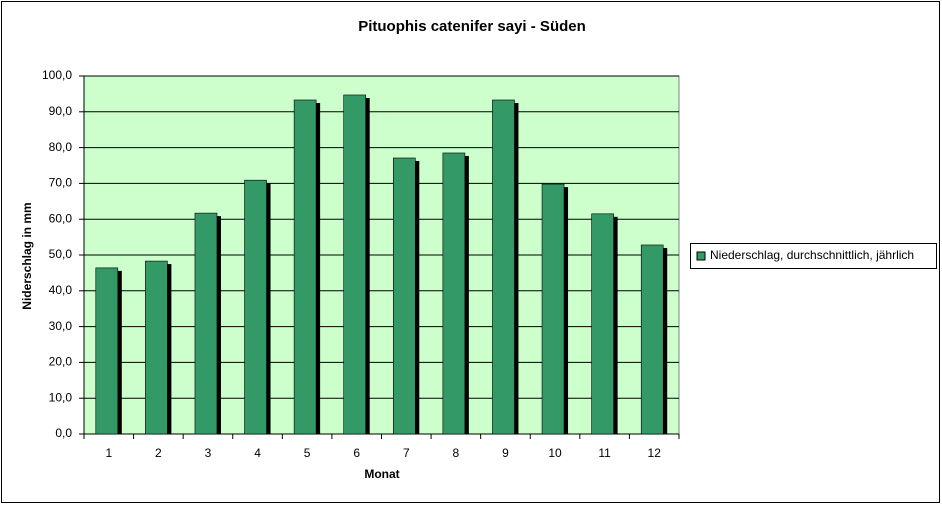 This screenshot has width=942, height=505. What do you see at coordinates (61, 254) in the screenshot?
I see `y-tick-label: 50,0` at bounding box center [61, 254].